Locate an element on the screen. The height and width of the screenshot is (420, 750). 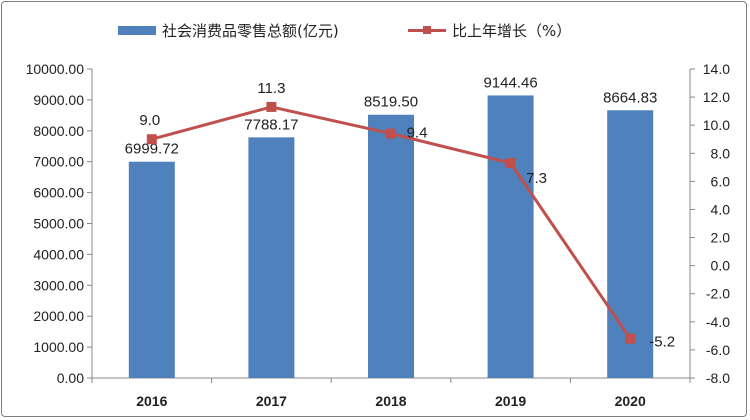
x-tick-label: 2019 is located at coordinates (510, 401).